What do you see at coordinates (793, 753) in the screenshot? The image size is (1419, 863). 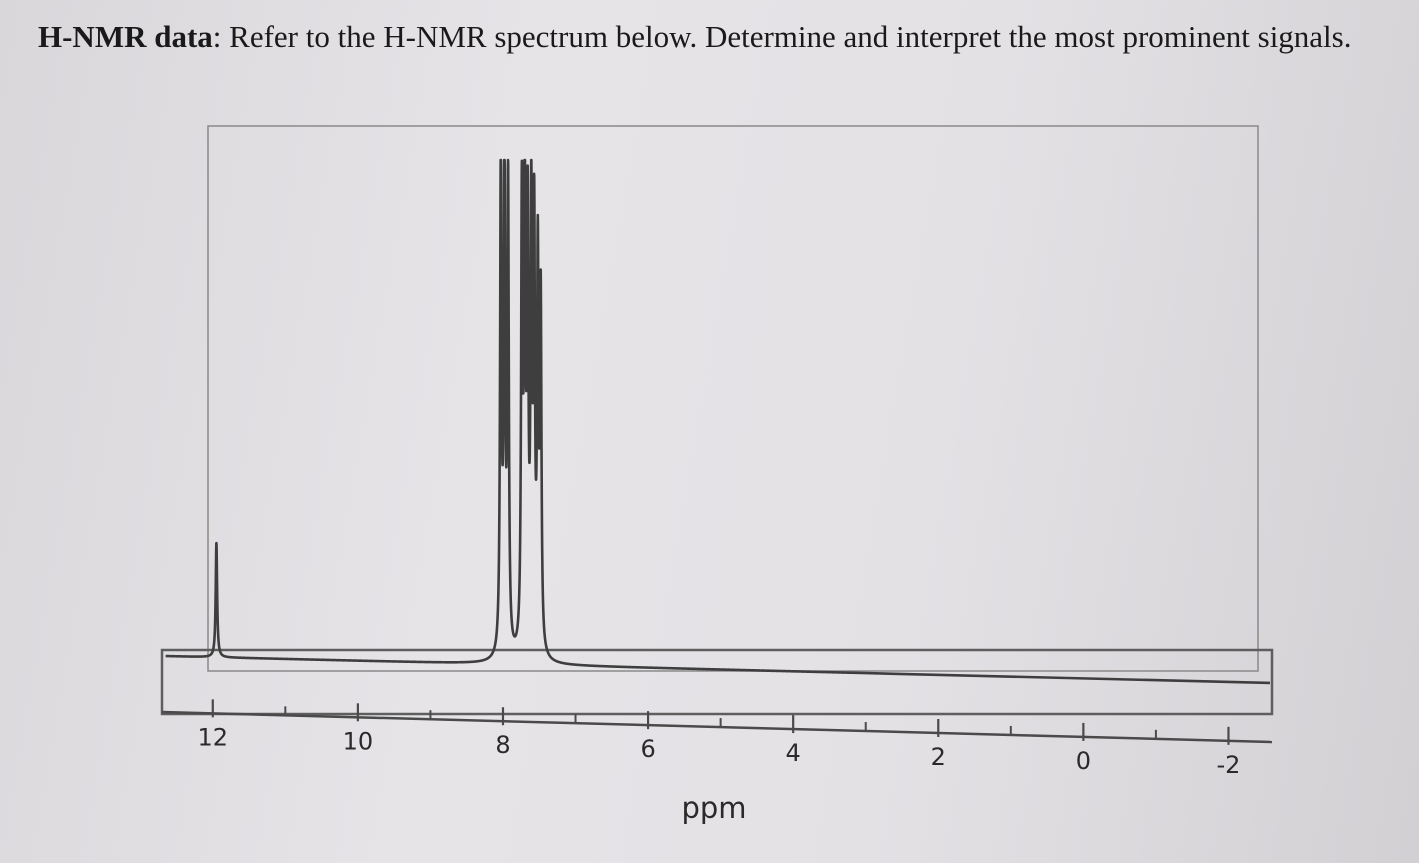 I see `x-tick-label: 4` at bounding box center [793, 753].